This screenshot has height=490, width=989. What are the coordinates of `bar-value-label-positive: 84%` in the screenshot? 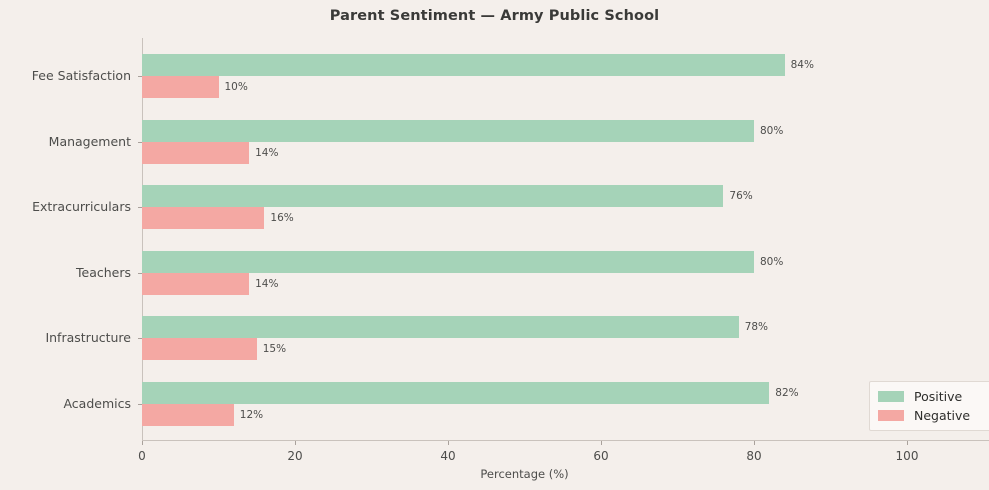 It's located at (802, 65).